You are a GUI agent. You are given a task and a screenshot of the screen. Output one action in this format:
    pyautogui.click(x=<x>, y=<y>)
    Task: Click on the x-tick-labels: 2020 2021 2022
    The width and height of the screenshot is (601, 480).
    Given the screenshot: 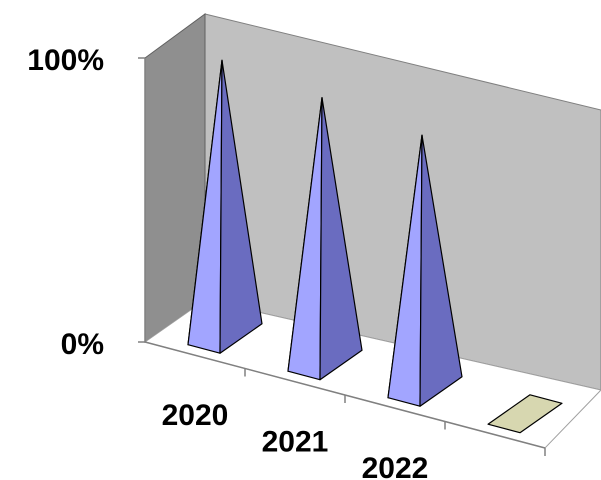 What is the action you would take?
    pyautogui.click(x=295, y=439)
    